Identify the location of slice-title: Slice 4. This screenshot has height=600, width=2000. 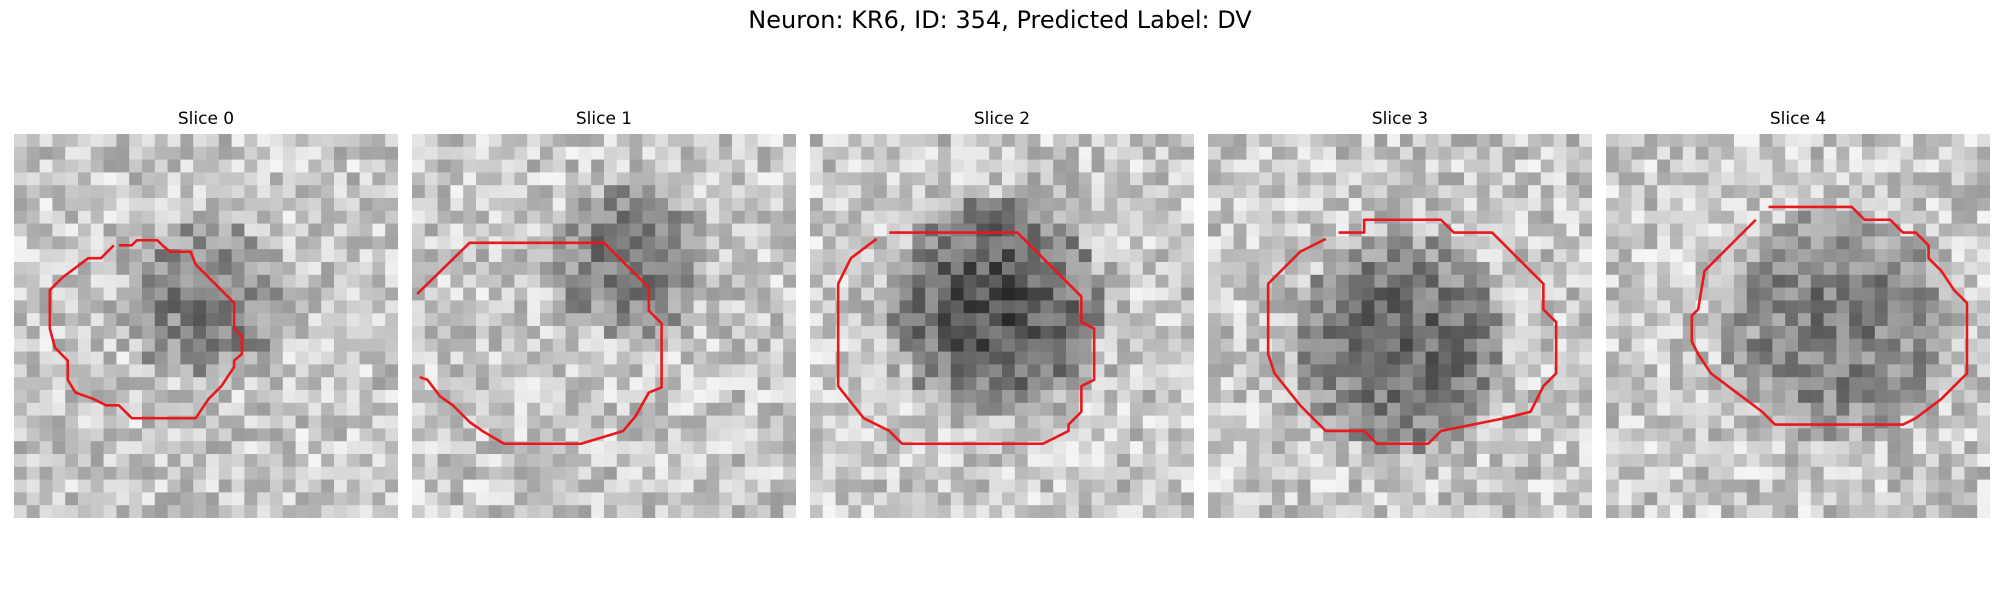
(1798, 119).